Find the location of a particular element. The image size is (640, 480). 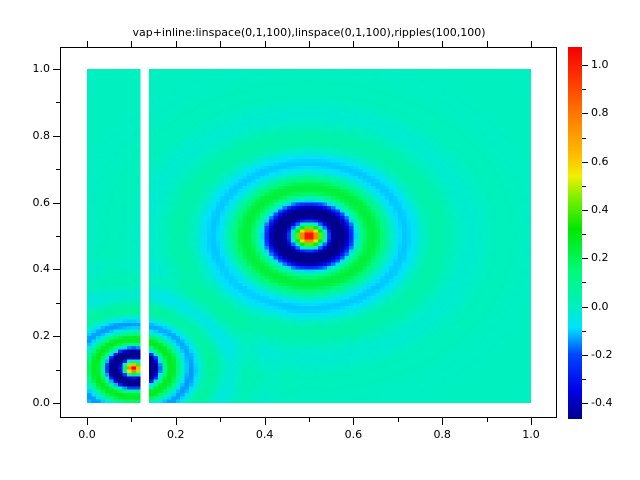

colorbar is located at coordinates (575, 233).